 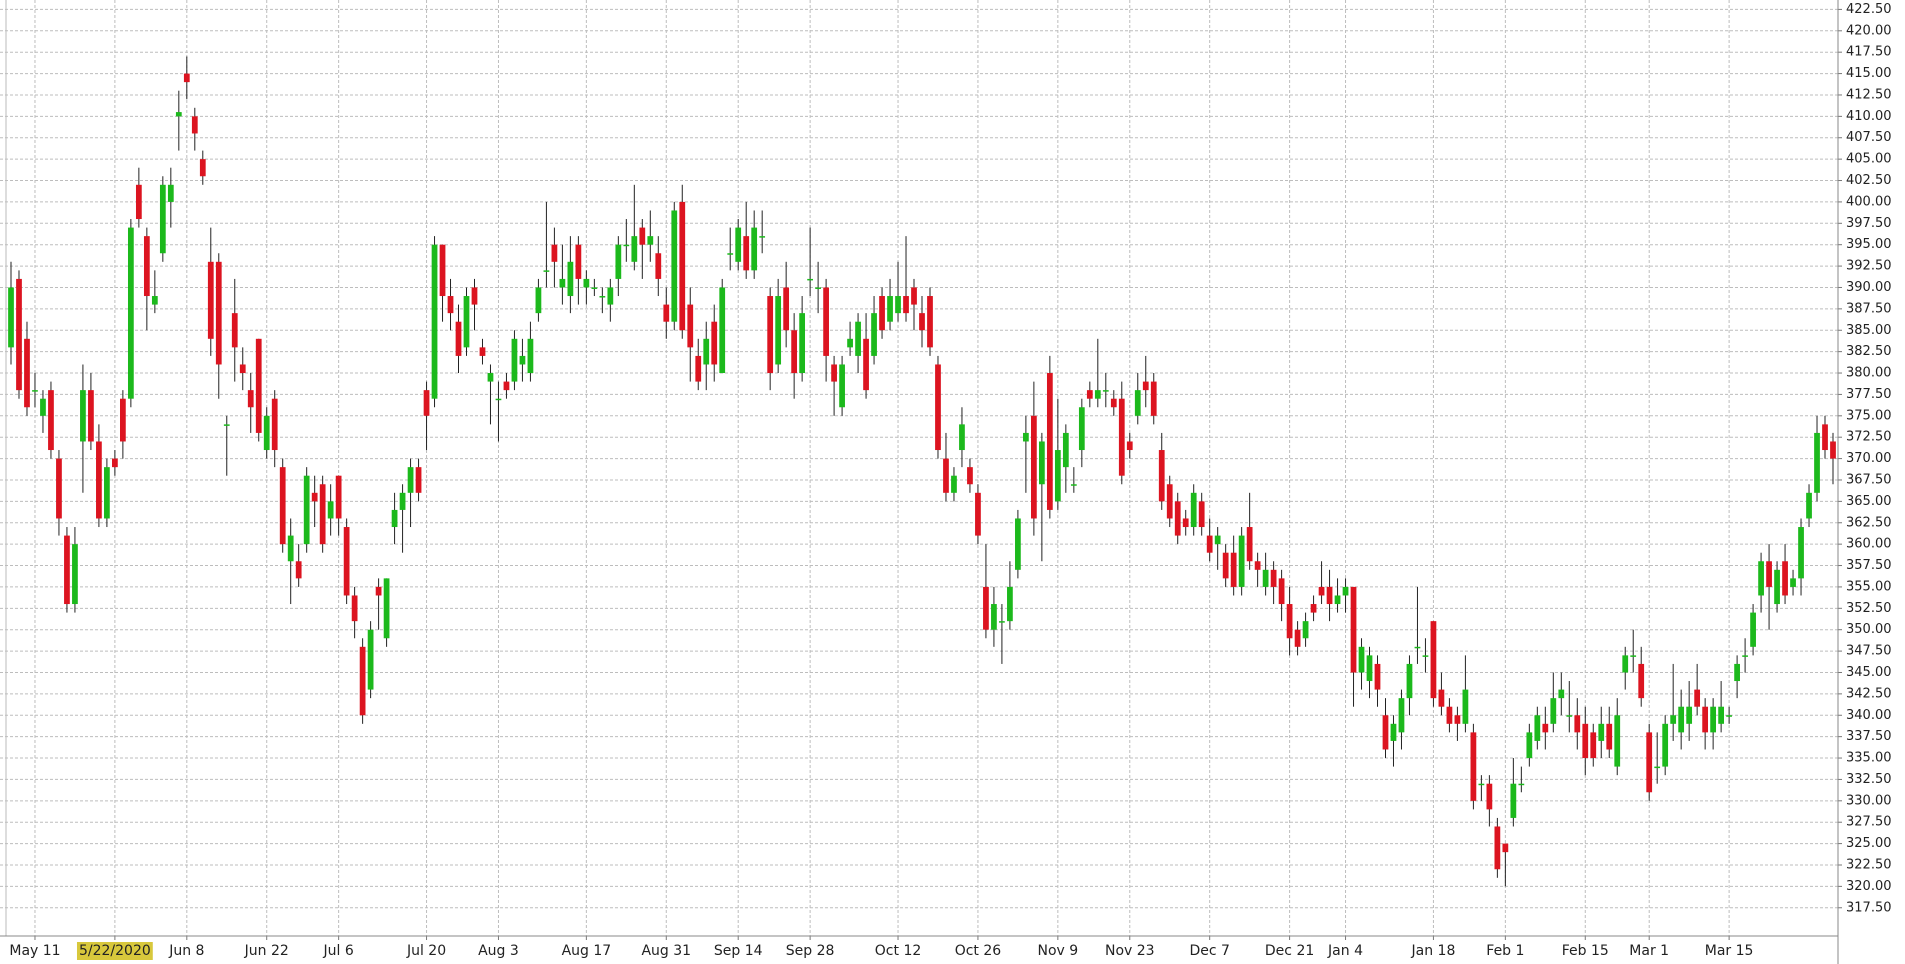 What do you see at coordinates (1869, 394) in the screenshot?
I see `y-tick-label: 377.50` at bounding box center [1869, 394].